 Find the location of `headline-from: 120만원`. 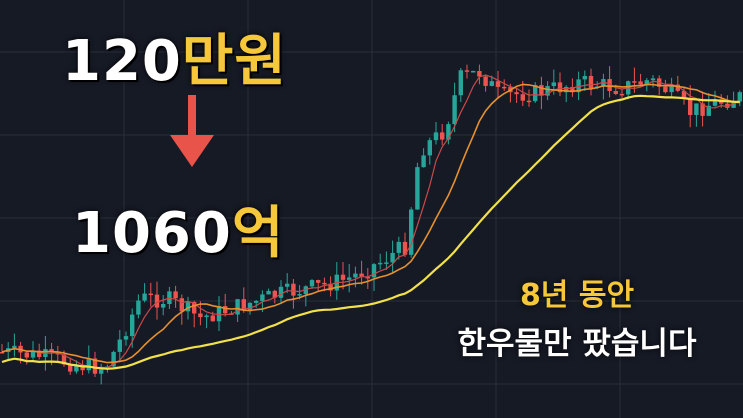

headline-from: 120만원 is located at coordinates (174, 56).